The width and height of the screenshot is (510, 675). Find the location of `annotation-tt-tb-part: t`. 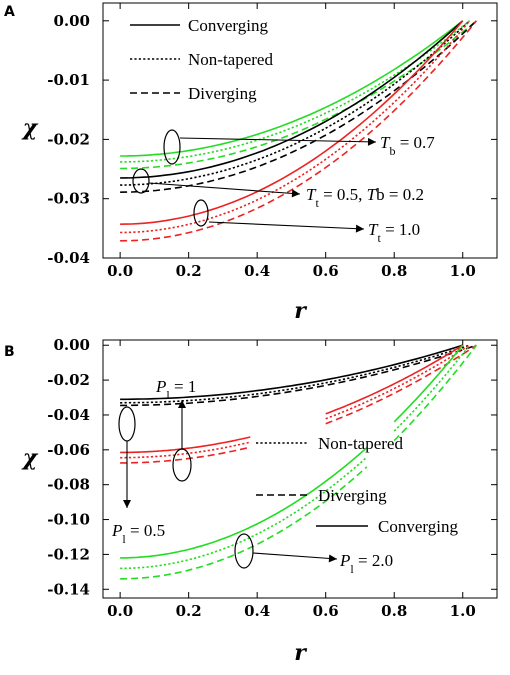

annotation-tt-tb-part: t is located at coordinates (317, 203).